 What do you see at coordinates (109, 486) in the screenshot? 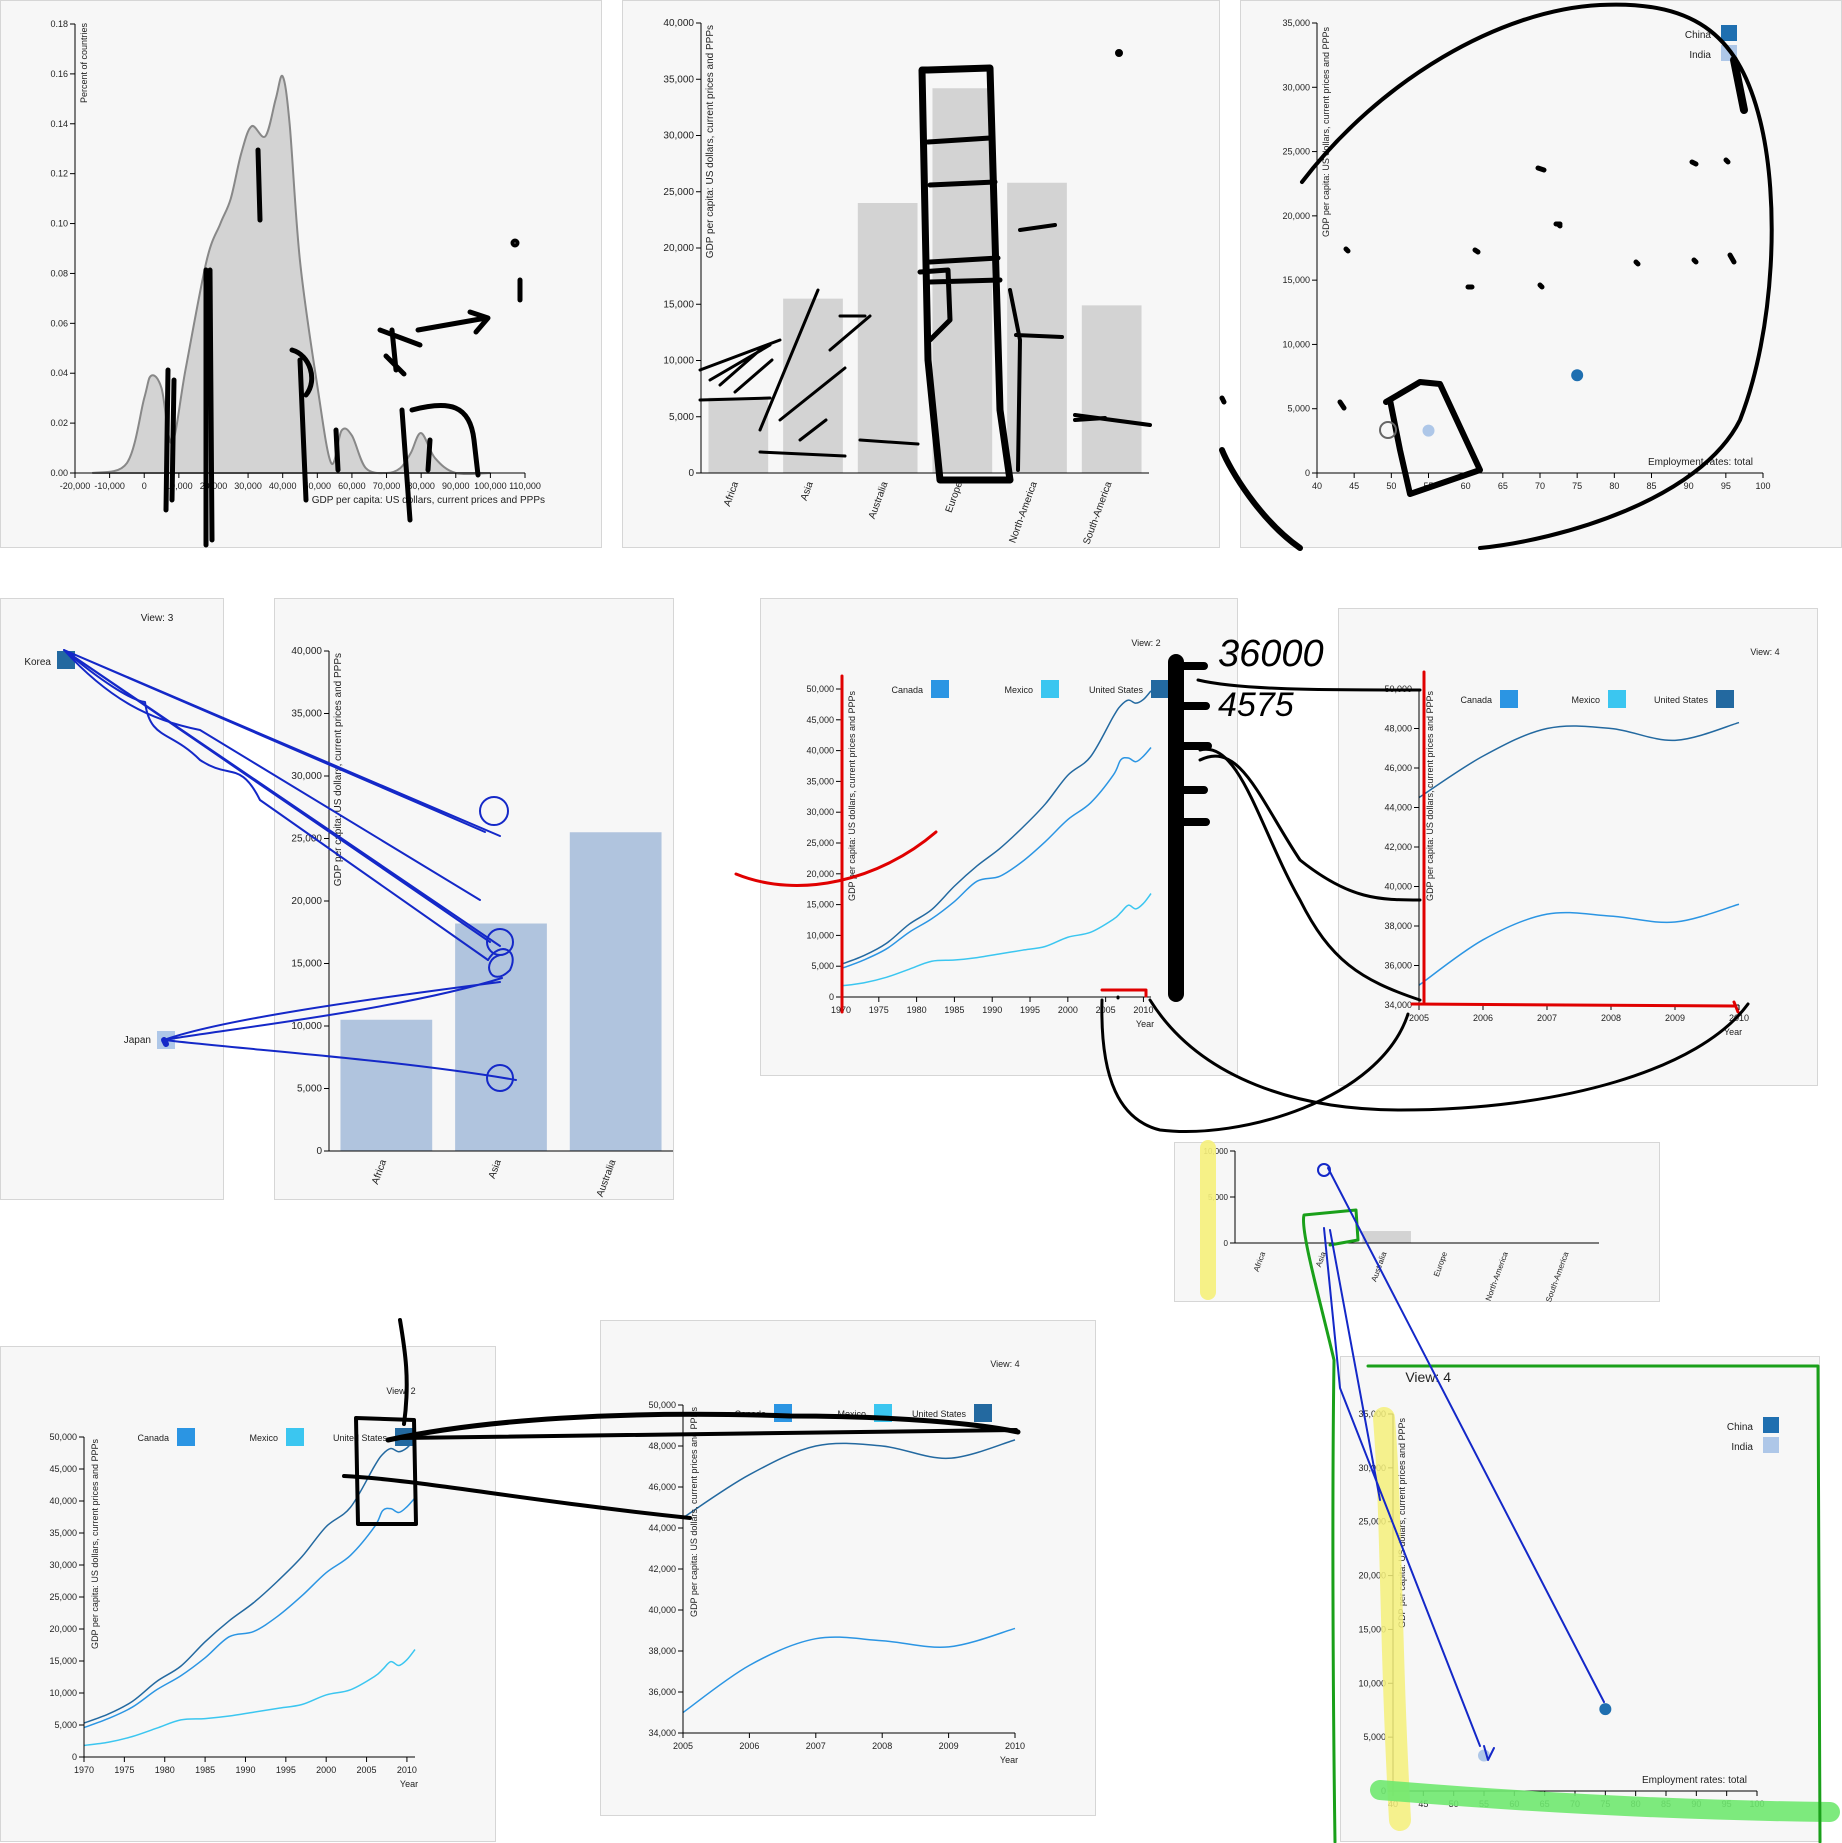
I see `x-tick-label: -10,000` at bounding box center [109, 486].